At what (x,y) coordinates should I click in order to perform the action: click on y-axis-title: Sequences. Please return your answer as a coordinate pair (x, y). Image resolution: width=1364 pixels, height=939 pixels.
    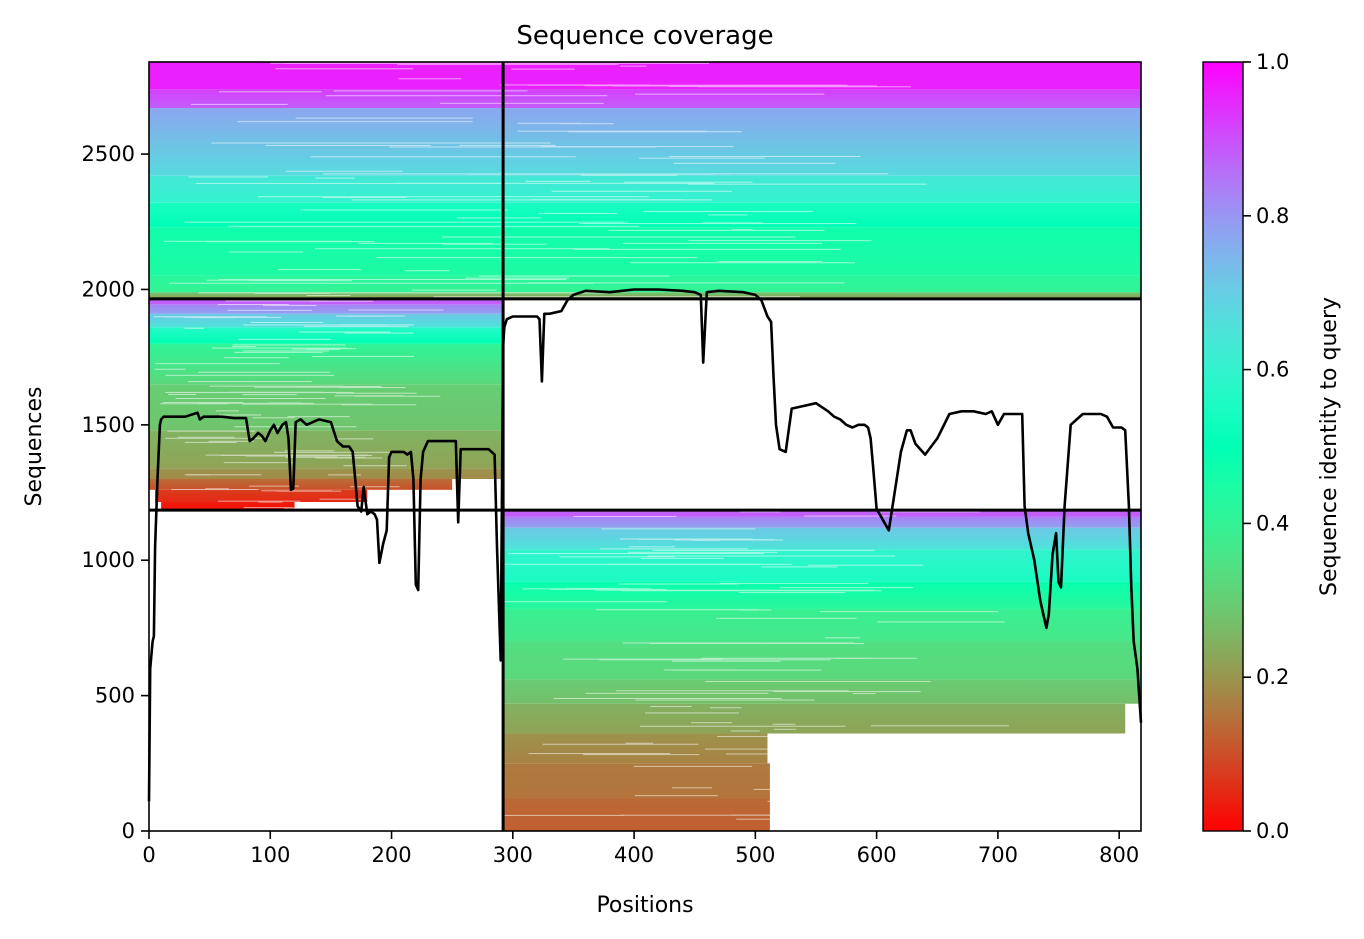
    Looking at the image, I should click on (34, 447).